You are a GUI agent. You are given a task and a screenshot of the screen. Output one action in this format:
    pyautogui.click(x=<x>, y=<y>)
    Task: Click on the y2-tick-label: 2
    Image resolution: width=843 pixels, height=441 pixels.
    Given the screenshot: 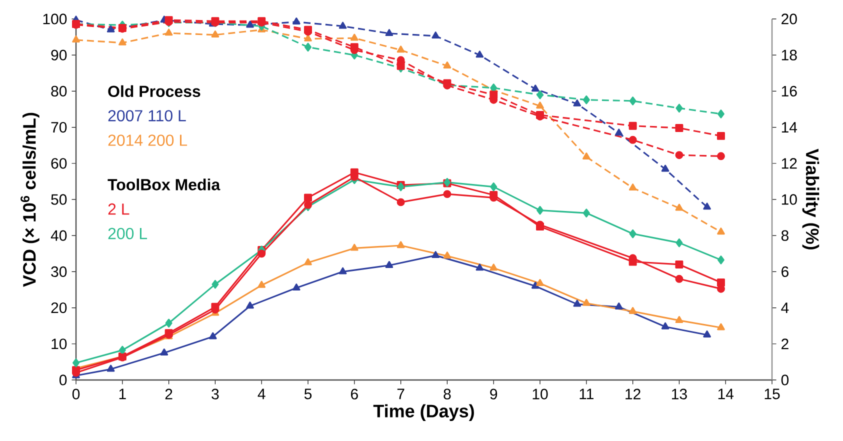 What is the action you would take?
    pyautogui.click(x=785, y=344)
    